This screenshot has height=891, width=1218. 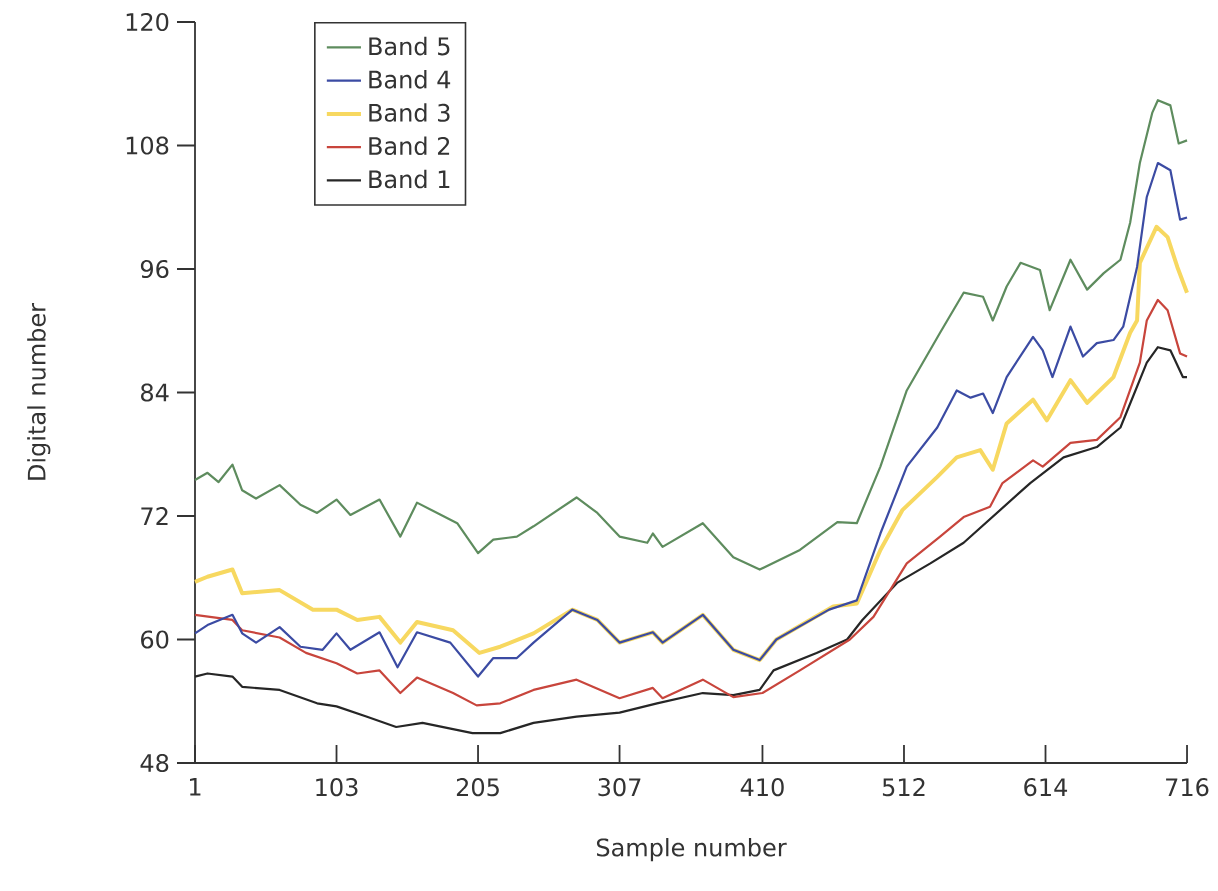 I want to click on y-tick-label: 72, so click(x=154, y=516).